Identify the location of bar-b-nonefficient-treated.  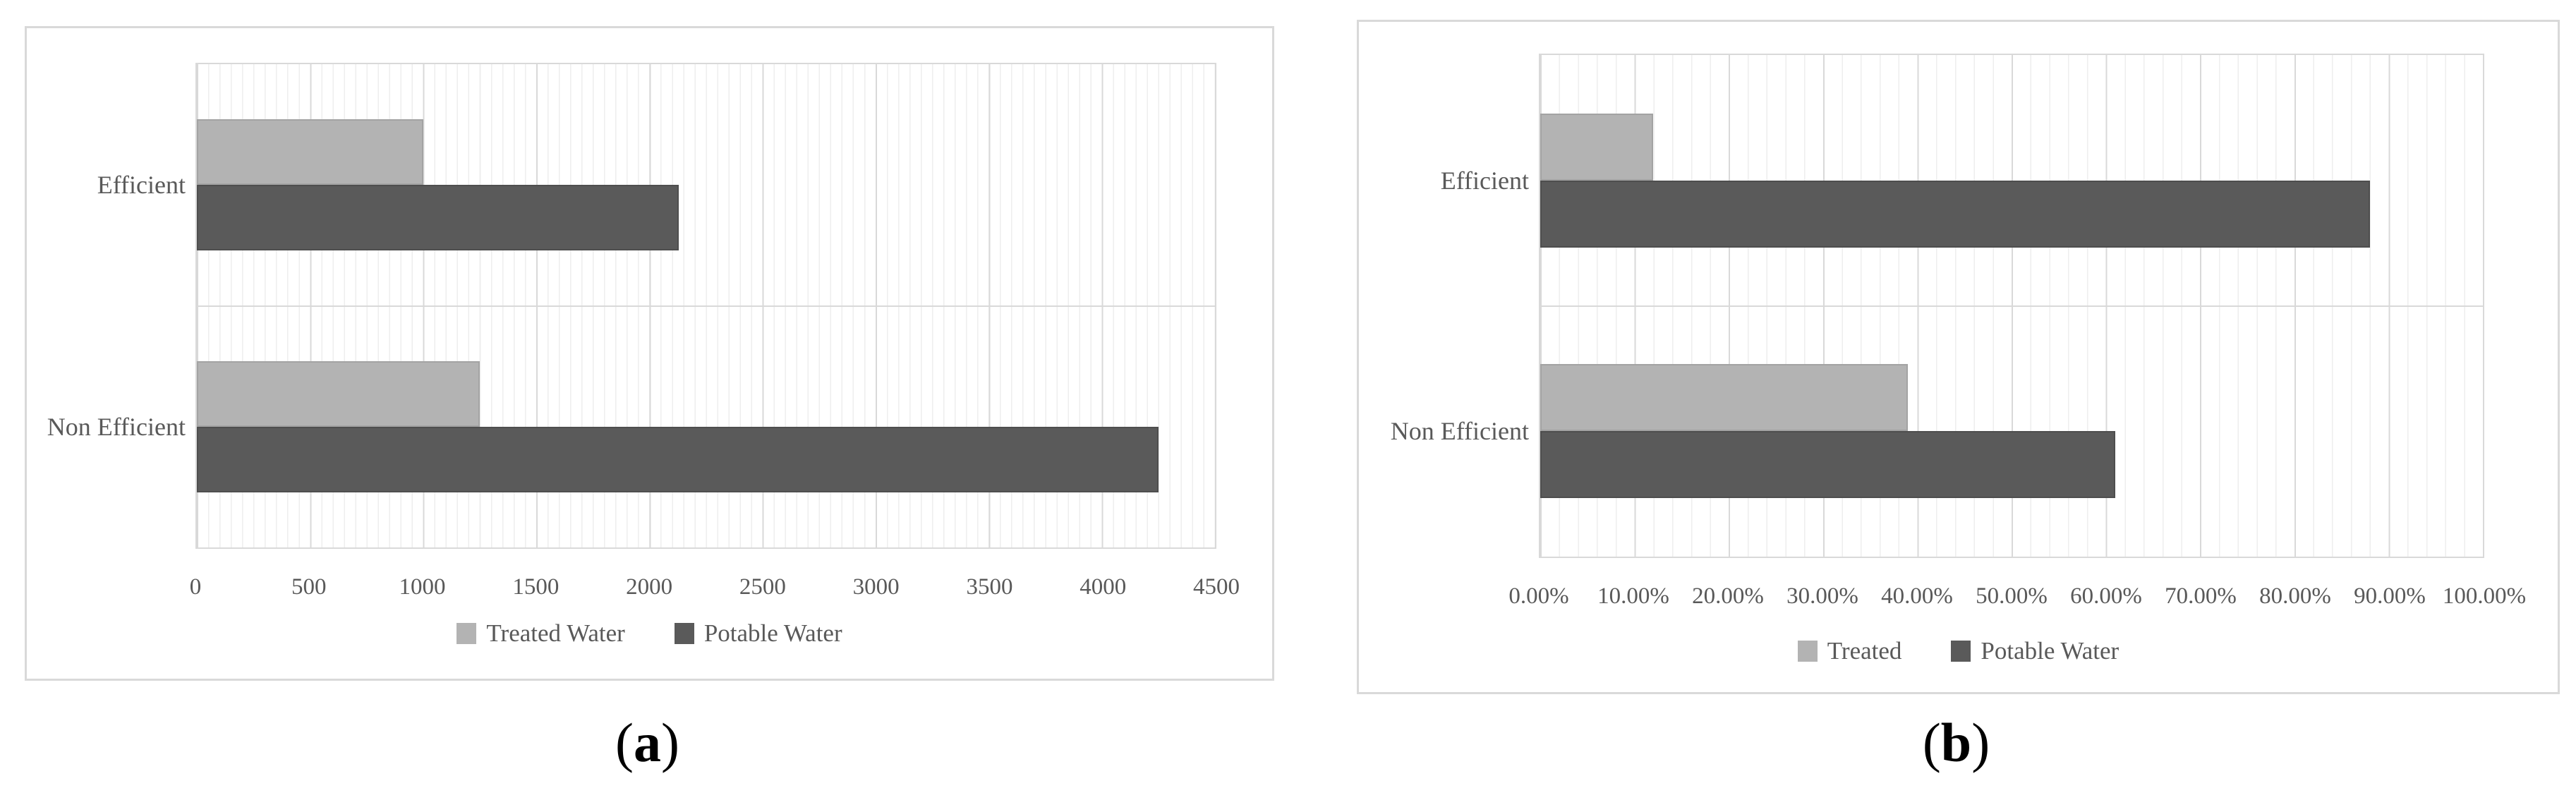
(1725, 398).